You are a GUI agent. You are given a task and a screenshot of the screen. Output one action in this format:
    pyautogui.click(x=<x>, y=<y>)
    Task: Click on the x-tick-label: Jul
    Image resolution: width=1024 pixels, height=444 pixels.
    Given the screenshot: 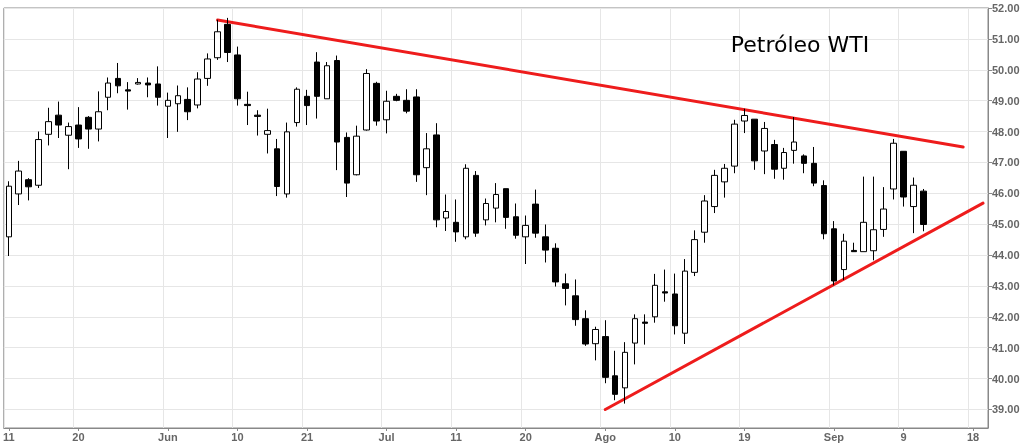 What is the action you would take?
    pyautogui.click(x=386, y=436)
    